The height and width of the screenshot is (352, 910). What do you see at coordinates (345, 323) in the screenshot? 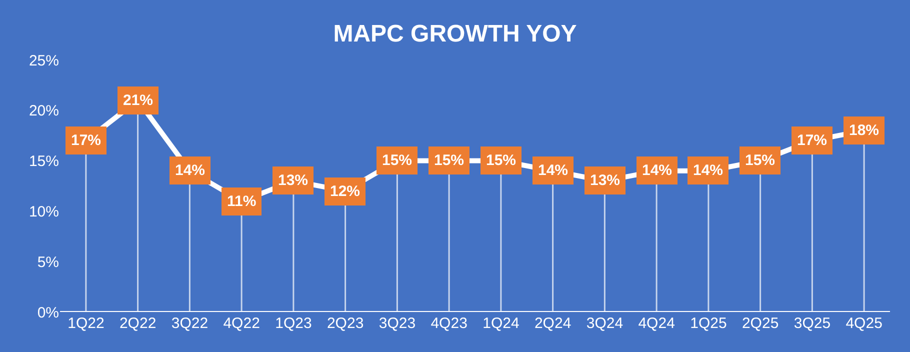
I see `x-tick-label: 2Q23` at bounding box center [345, 323].